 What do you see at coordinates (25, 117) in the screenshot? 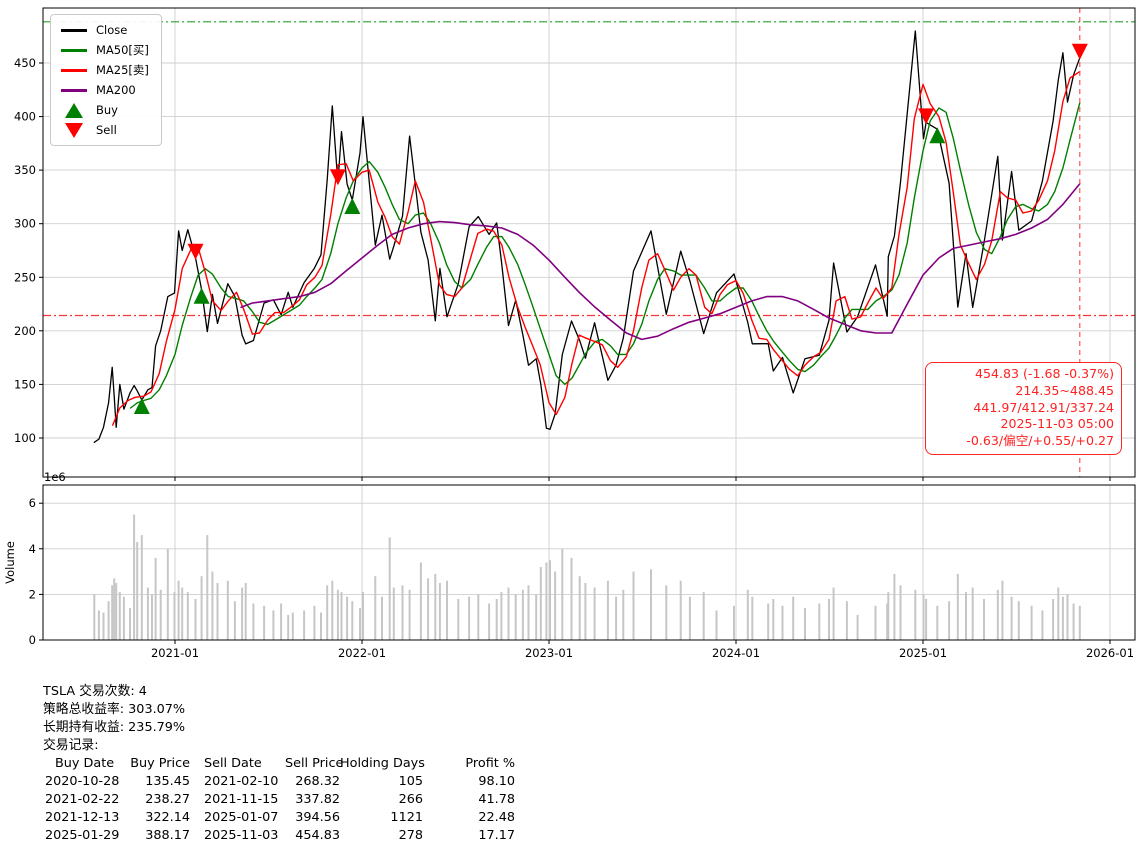
I see `price-tick-label: 400` at bounding box center [25, 117].